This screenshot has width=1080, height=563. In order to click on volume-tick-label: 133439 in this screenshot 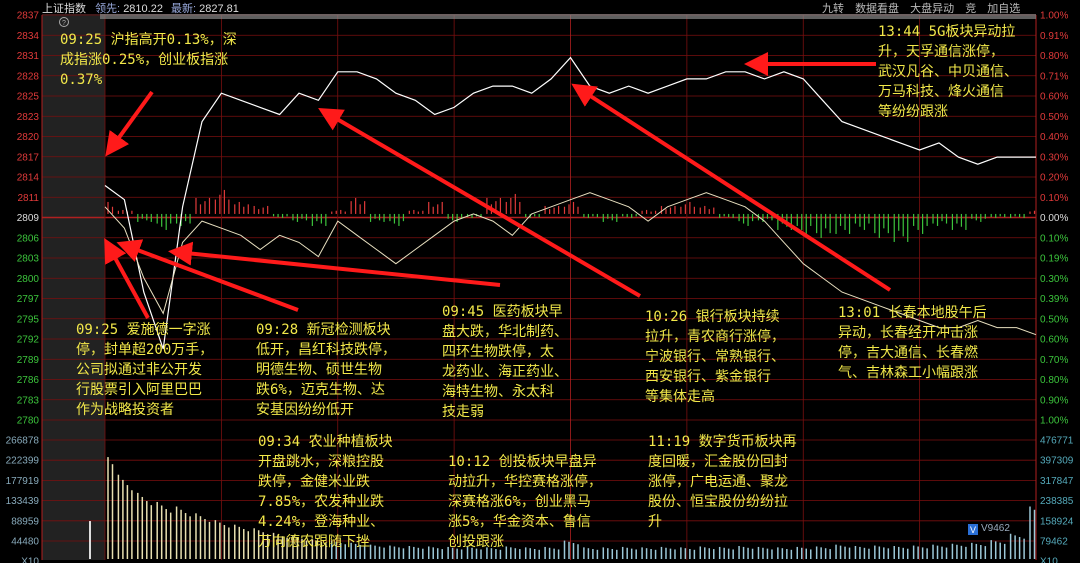, I will do `click(23, 501)`.